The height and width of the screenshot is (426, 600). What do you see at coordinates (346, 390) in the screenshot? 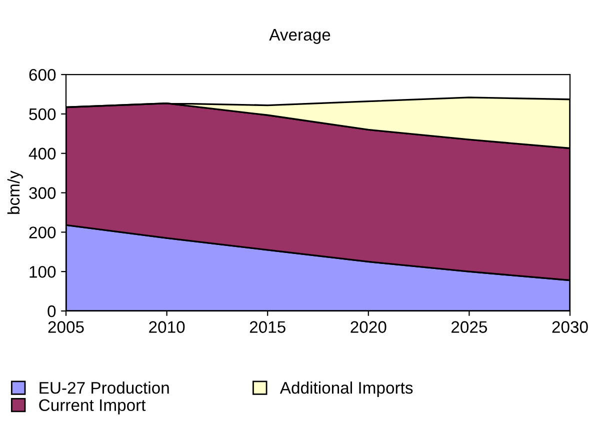
I see `legend-label: Additional Imports` at bounding box center [346, 390].